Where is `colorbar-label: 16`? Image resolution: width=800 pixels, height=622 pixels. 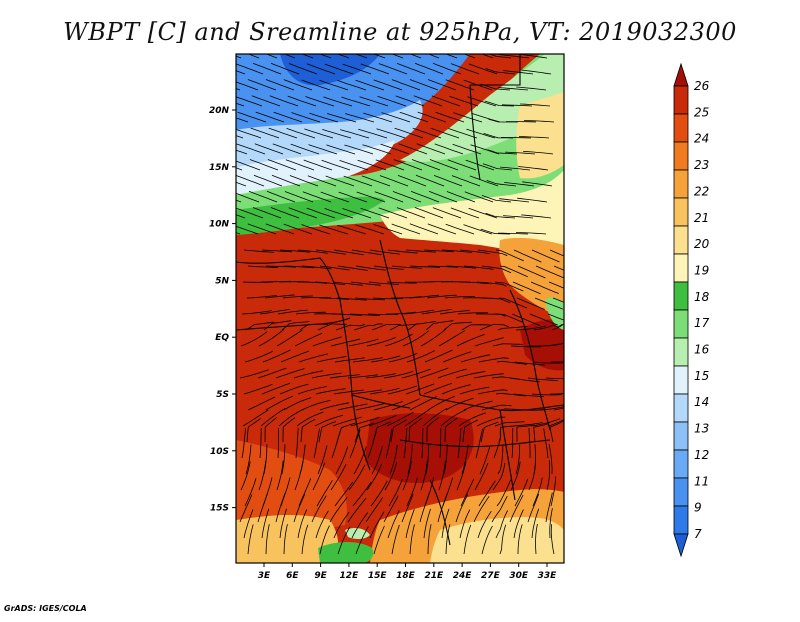
colorbar-label: 16 is located at coordinates (702, 350).